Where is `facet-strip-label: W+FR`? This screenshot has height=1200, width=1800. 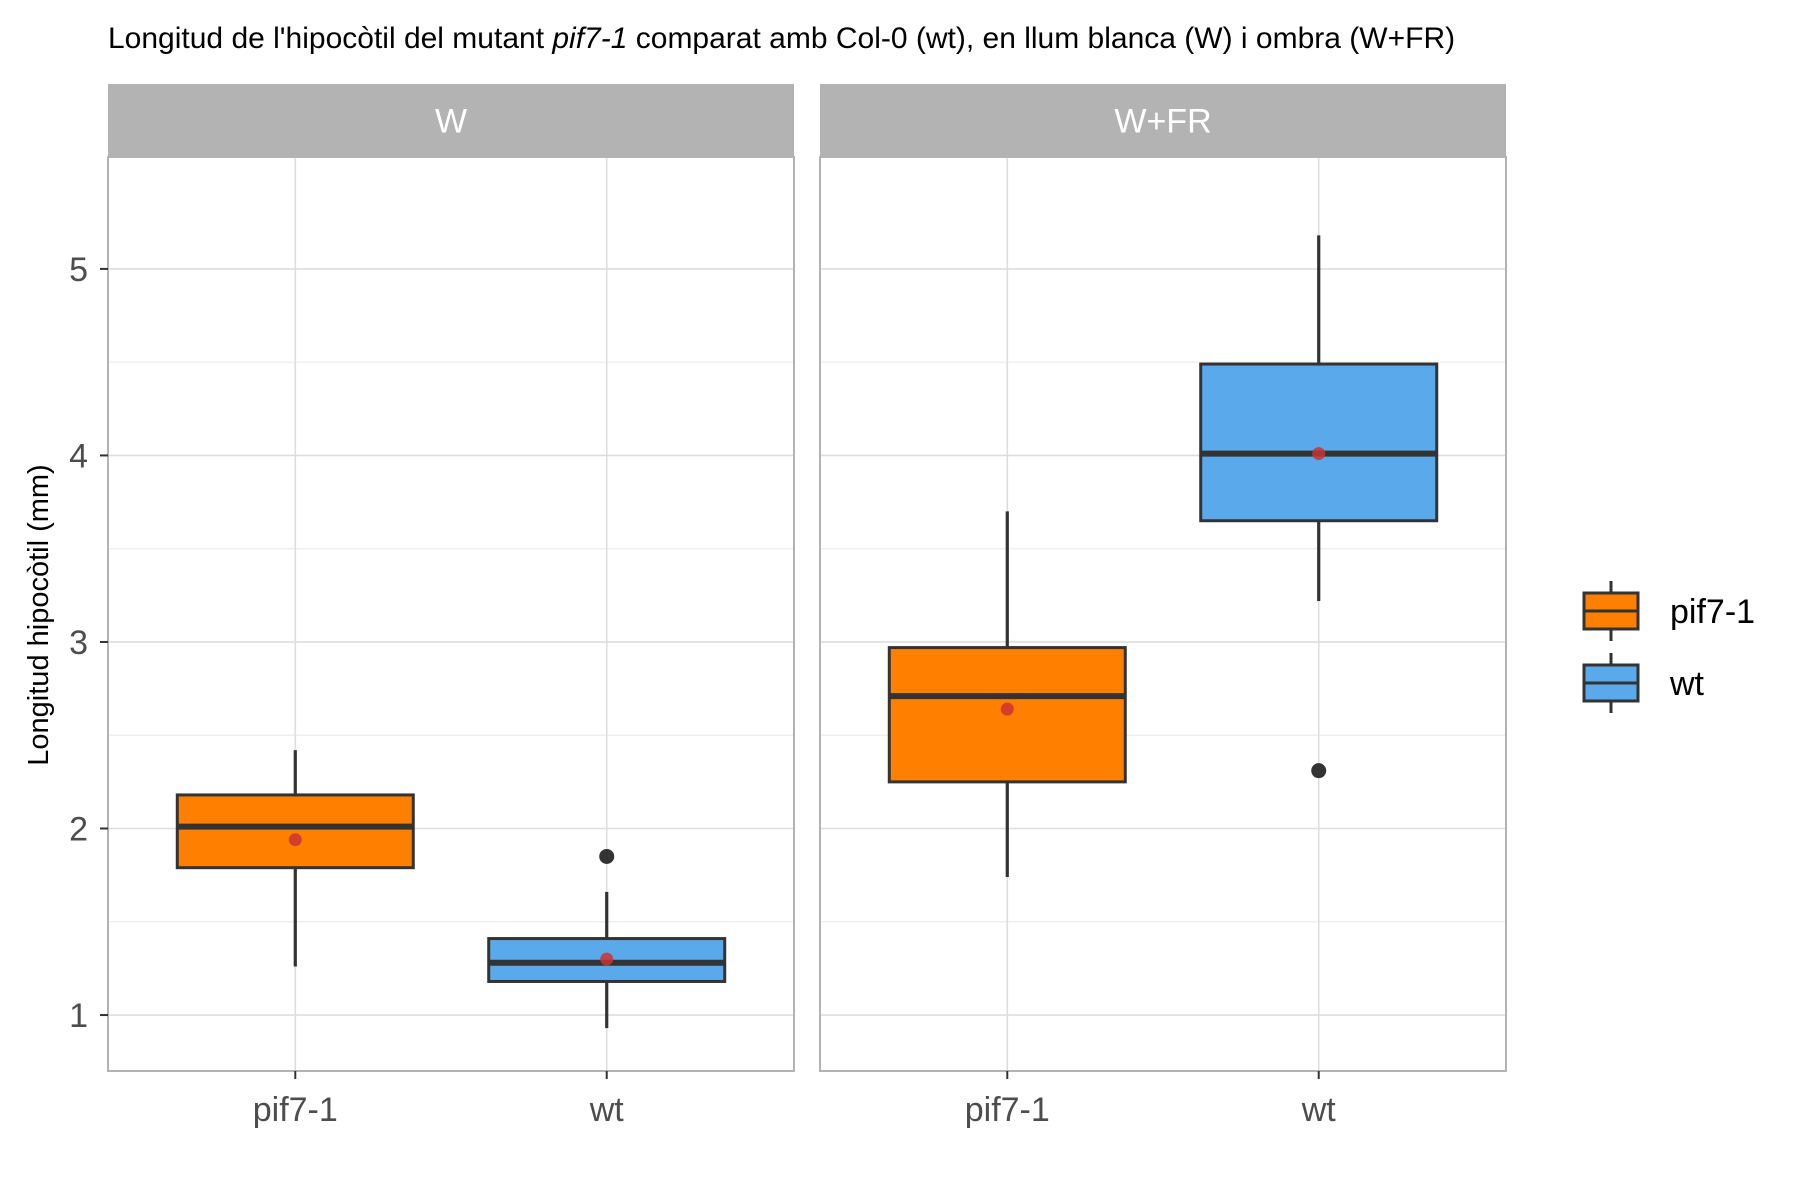 facet-strip-label: W+FR is located at coordinates (1162, 122).